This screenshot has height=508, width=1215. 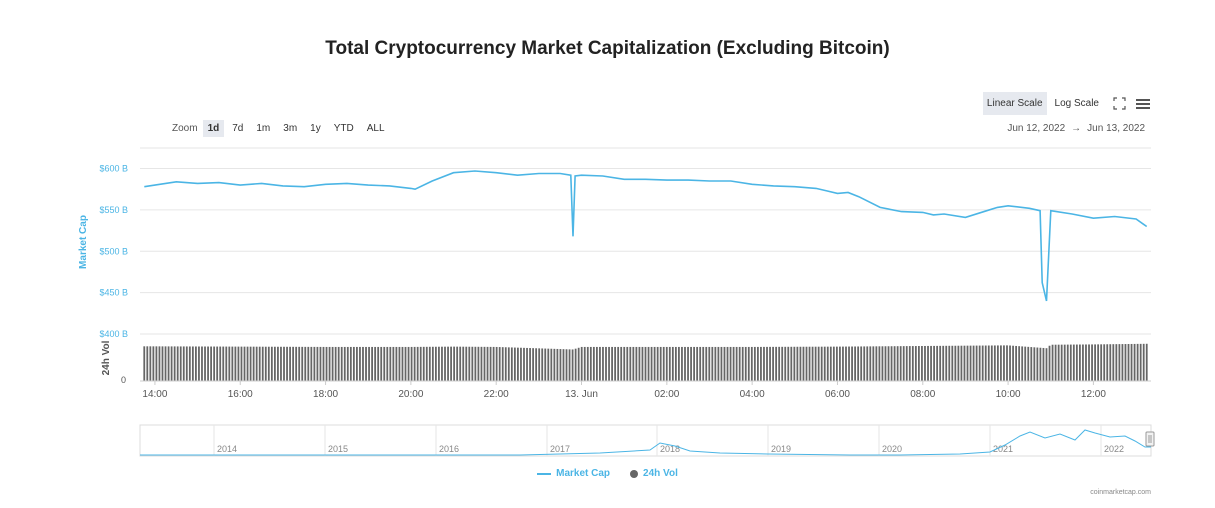 I want to click on range-from: Jun 12, 2022, so click(x=1036, y=128).